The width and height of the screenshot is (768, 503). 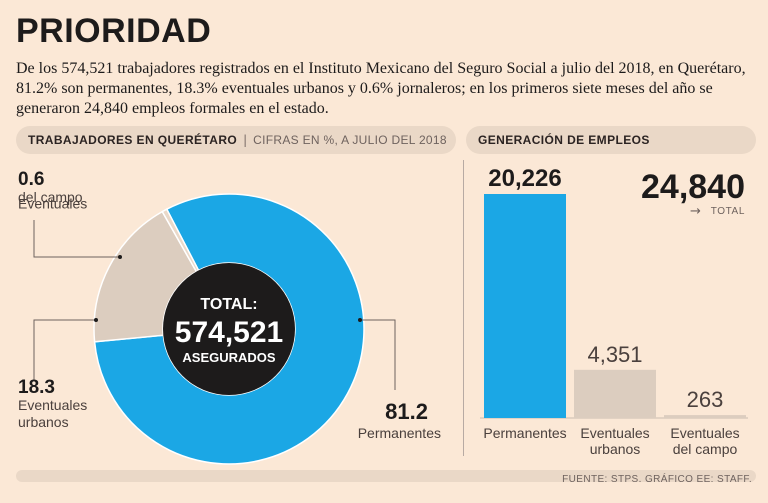 What do you see at coordinates (378, 354) in the screenshot?
I see `leader-line-perm` at bounding box center [378, 354].